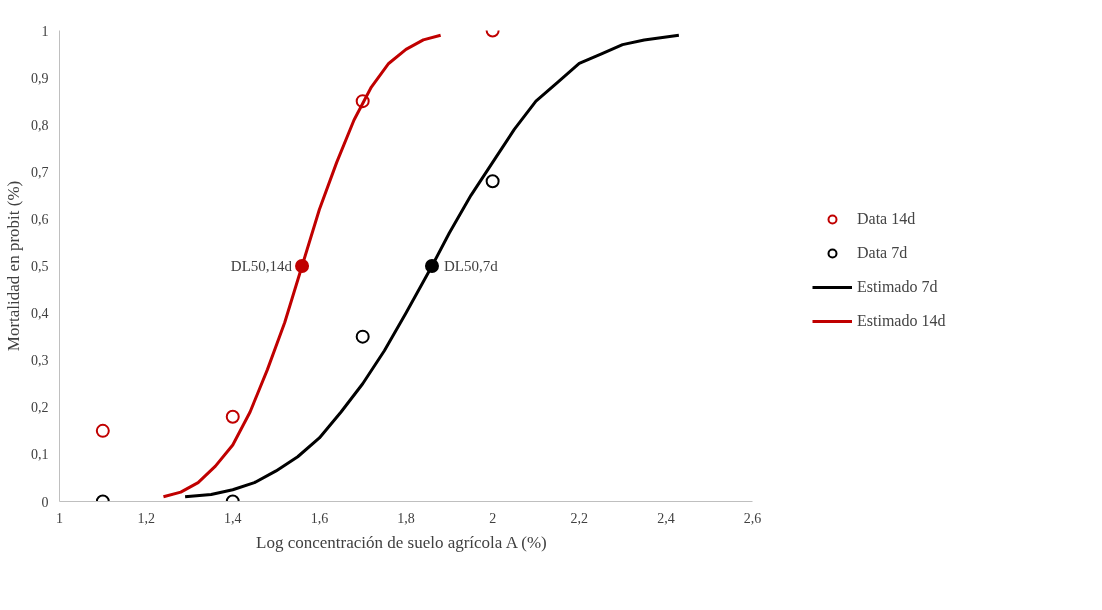  Describe the element at coordinates (40, 172) in the screenshot. I see `y-tick-label: 0,7` at that location.